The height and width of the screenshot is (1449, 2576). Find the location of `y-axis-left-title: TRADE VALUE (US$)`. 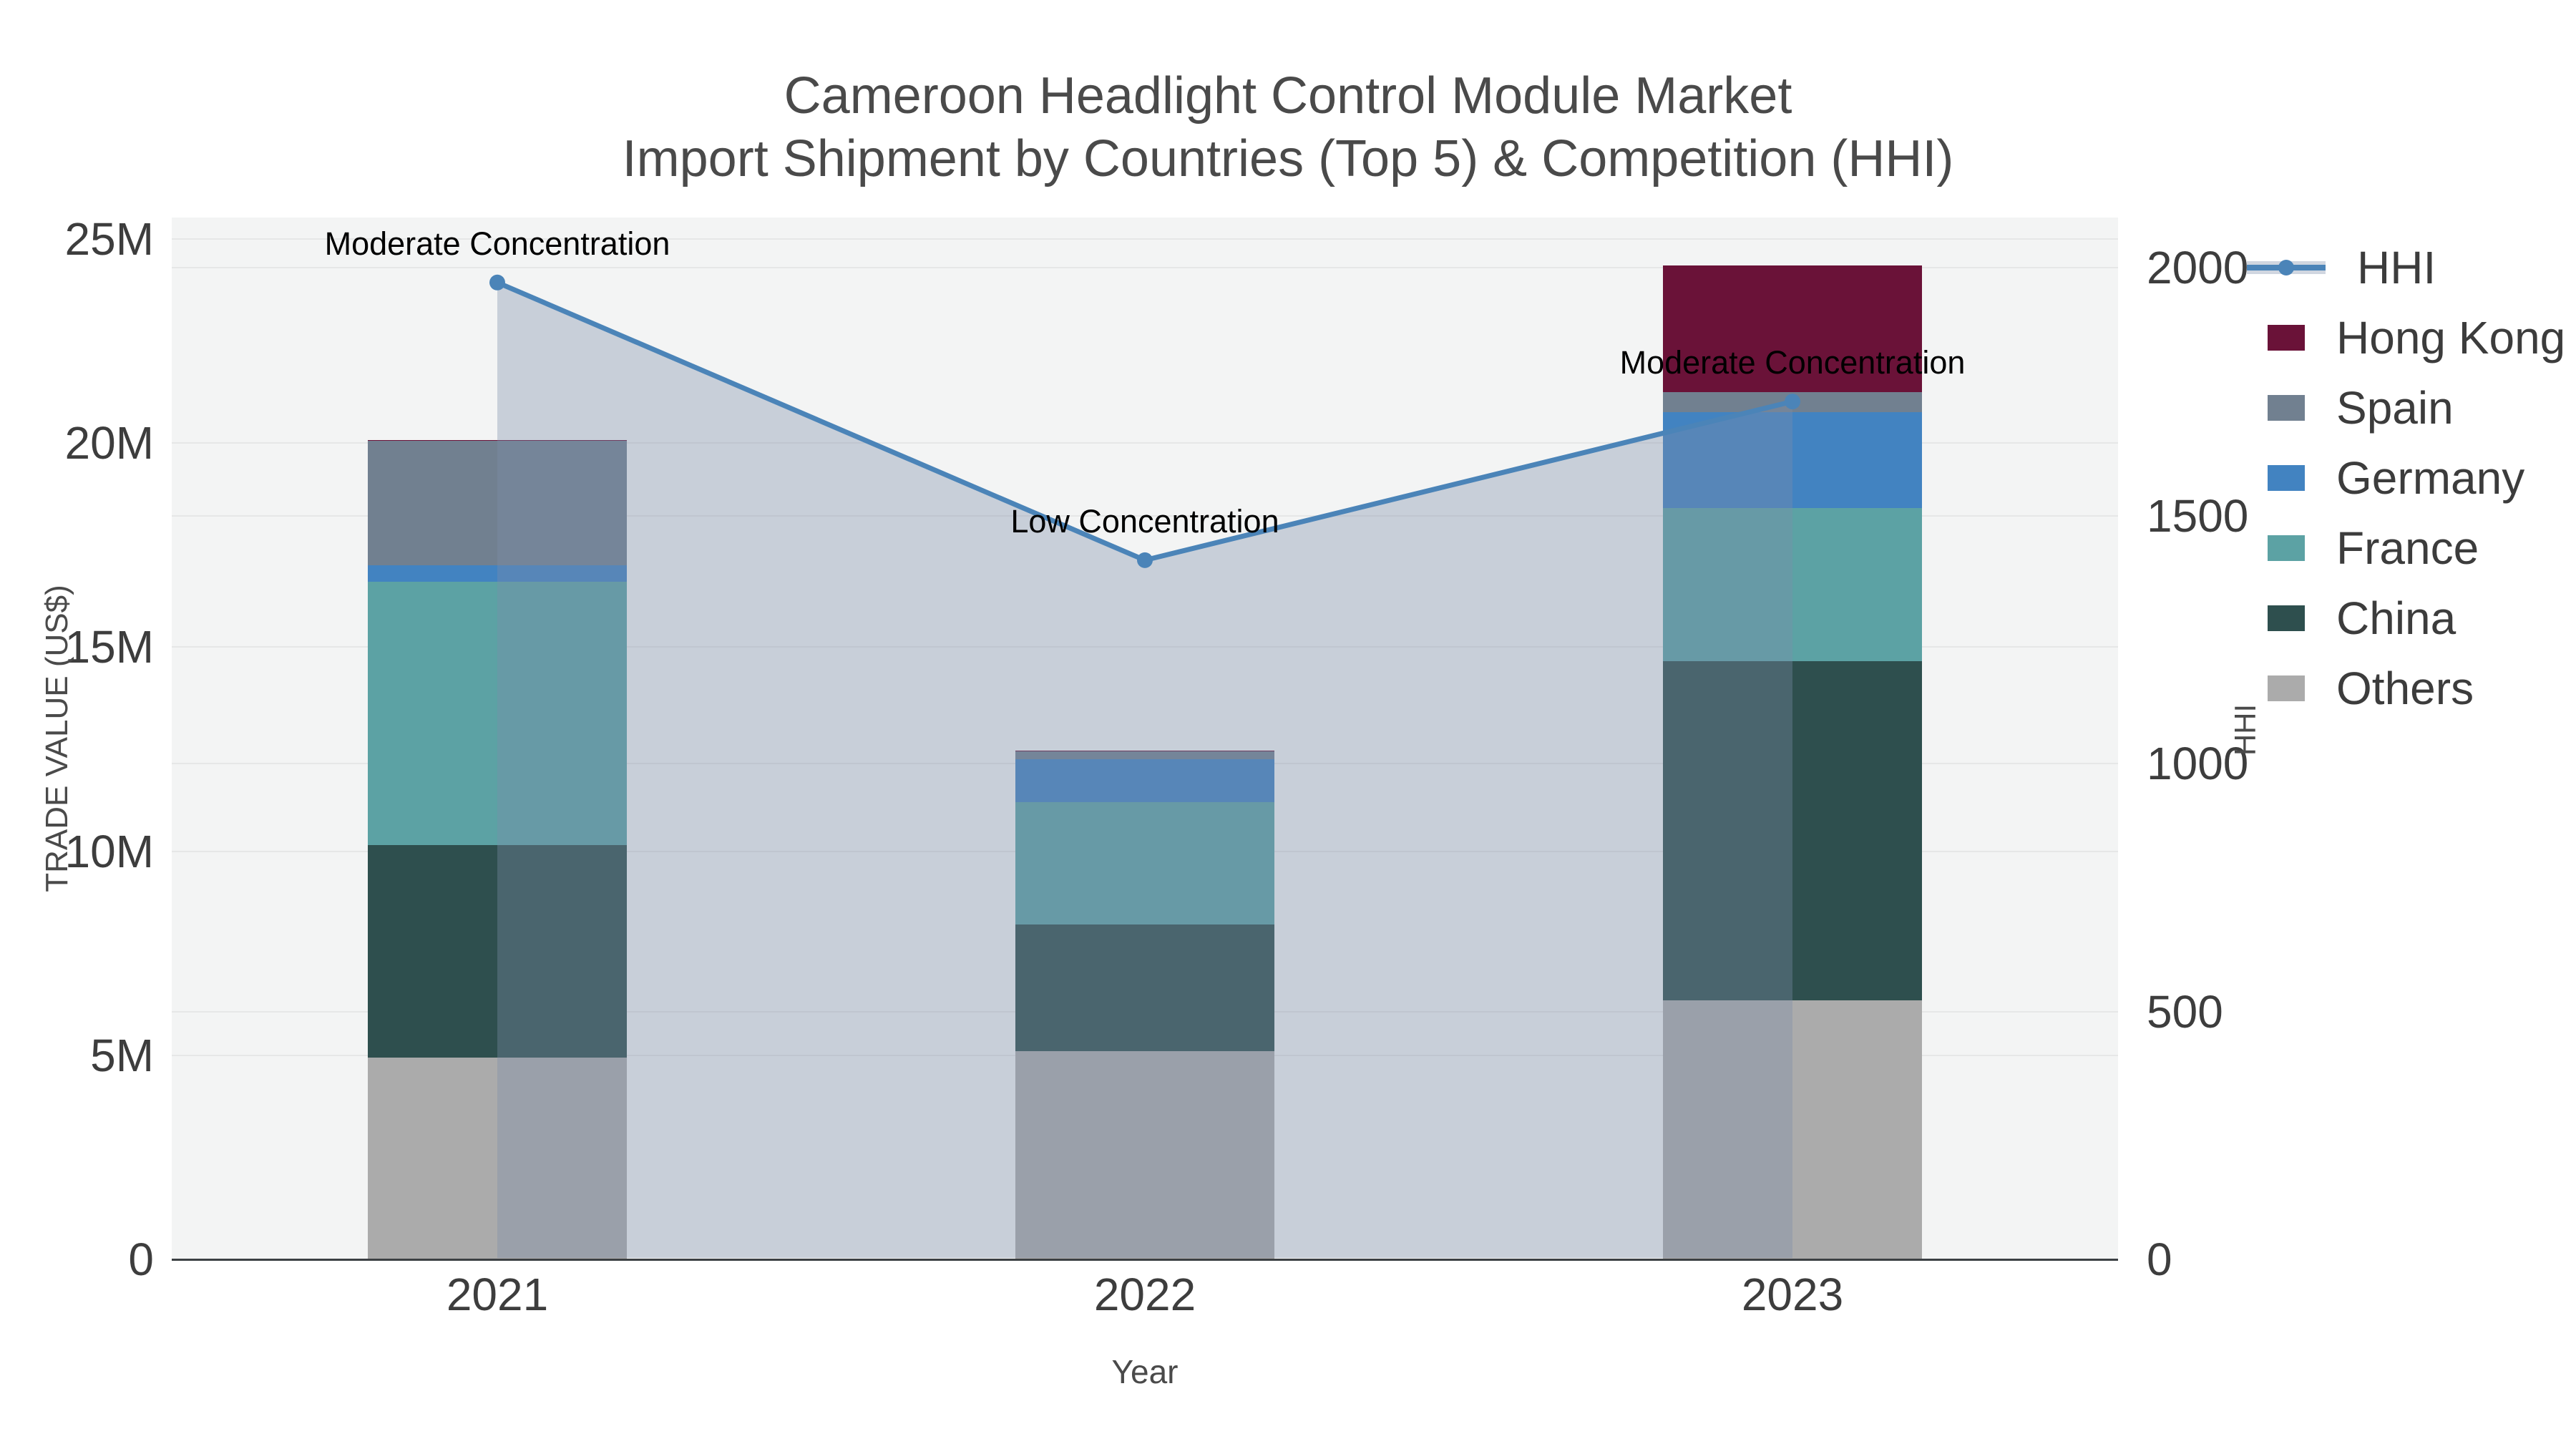

y-axis-left-title: TRADE VALUE (US$) is located at coordinates (56, 738).